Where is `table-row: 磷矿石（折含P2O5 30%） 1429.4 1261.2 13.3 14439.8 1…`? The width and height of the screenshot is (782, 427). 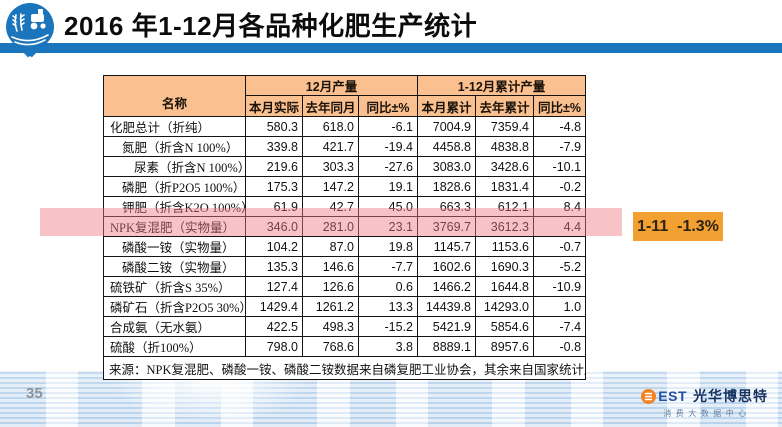 table-row: 磷矿石（折含P2O5 30%） 1429.4 1261.2 13.3 14439.8 1… is located at coordinates (345, 306).